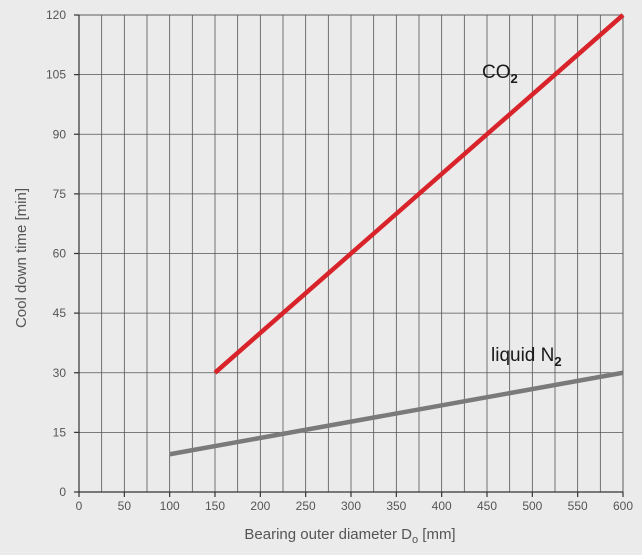  Describe the element at coordinates (60, 254) in the screenshot. I see `y-tick-label: 60` at that location.